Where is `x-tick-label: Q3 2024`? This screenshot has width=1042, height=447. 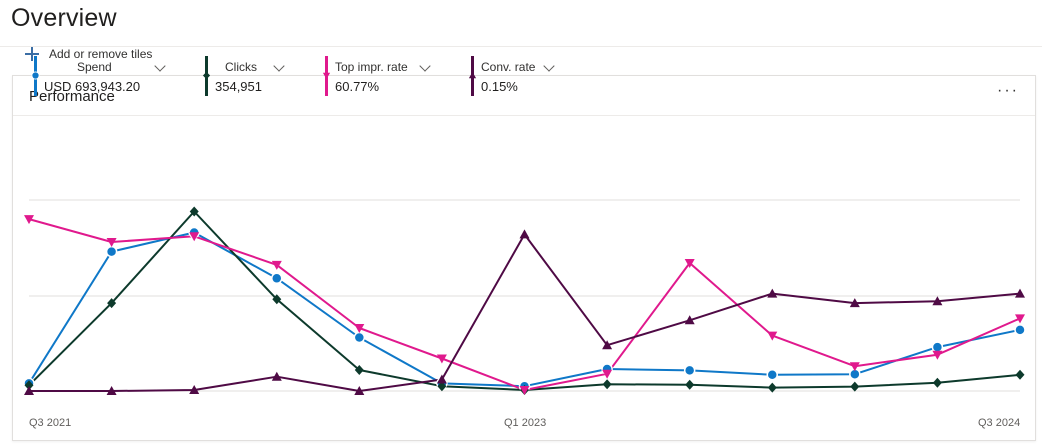 x-tick-label: Q3 2024 is located at coordinates (999, 423).